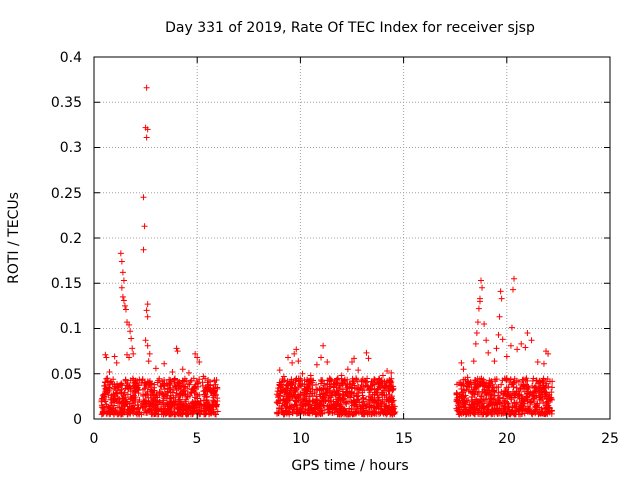 Image resolution: width=640 pixels, height=480 pixels. I want to click on y-tick-label: 0.35, so click(66, 103).